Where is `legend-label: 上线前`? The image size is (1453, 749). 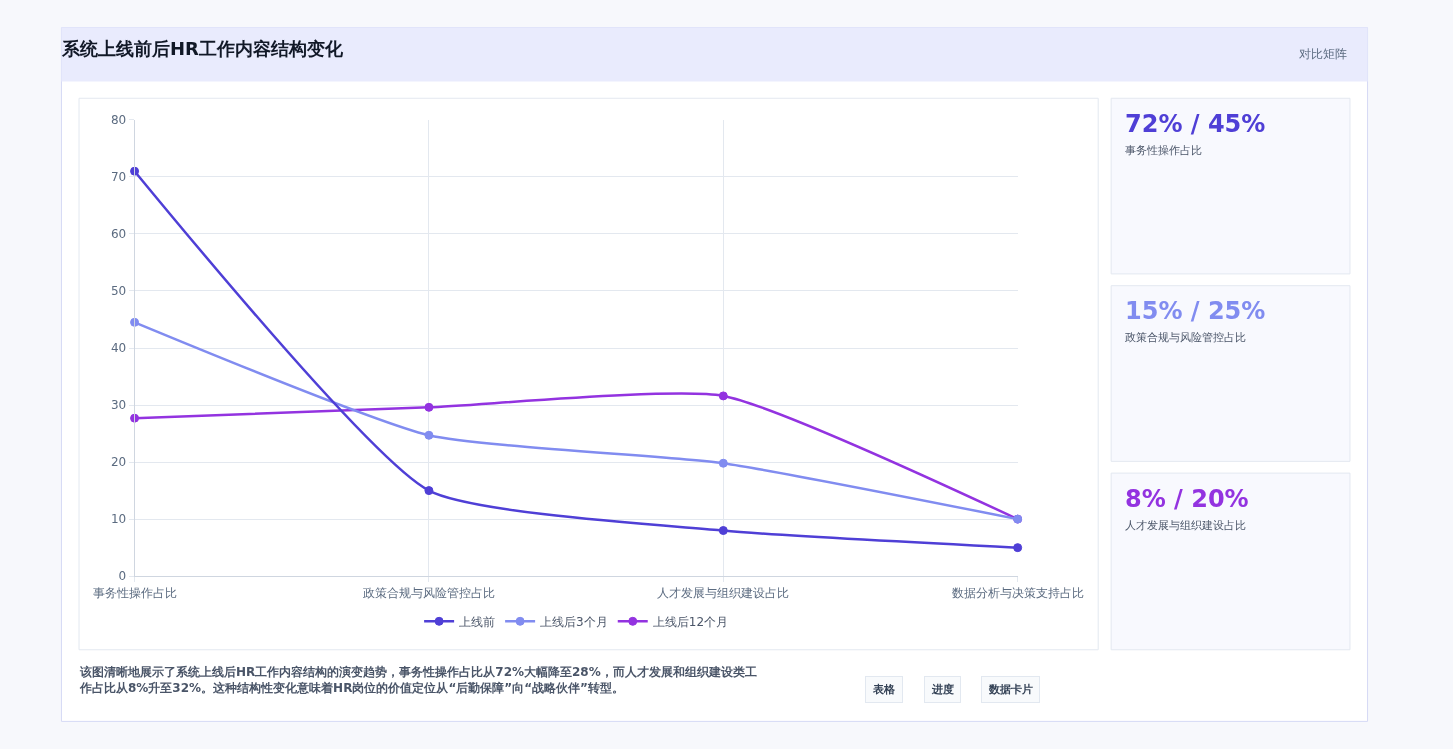 legend-label: 上线前 is located at coordinates (477, 621).